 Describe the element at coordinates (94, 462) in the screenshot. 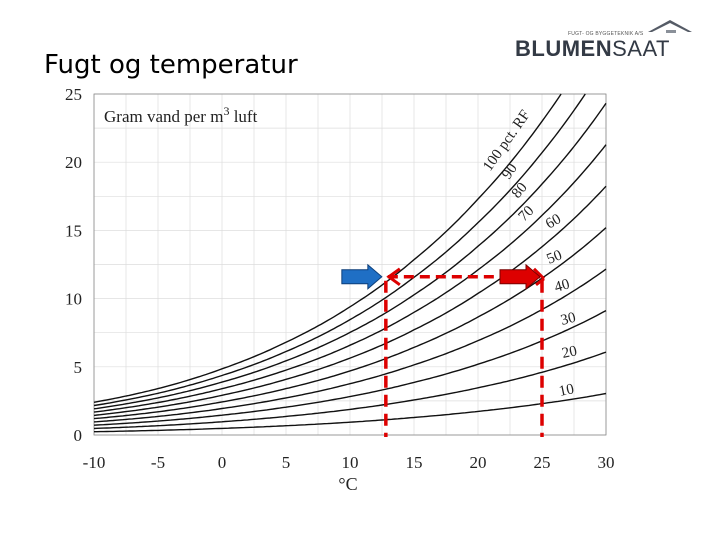

I see `x-tick-label: -10` at that location.